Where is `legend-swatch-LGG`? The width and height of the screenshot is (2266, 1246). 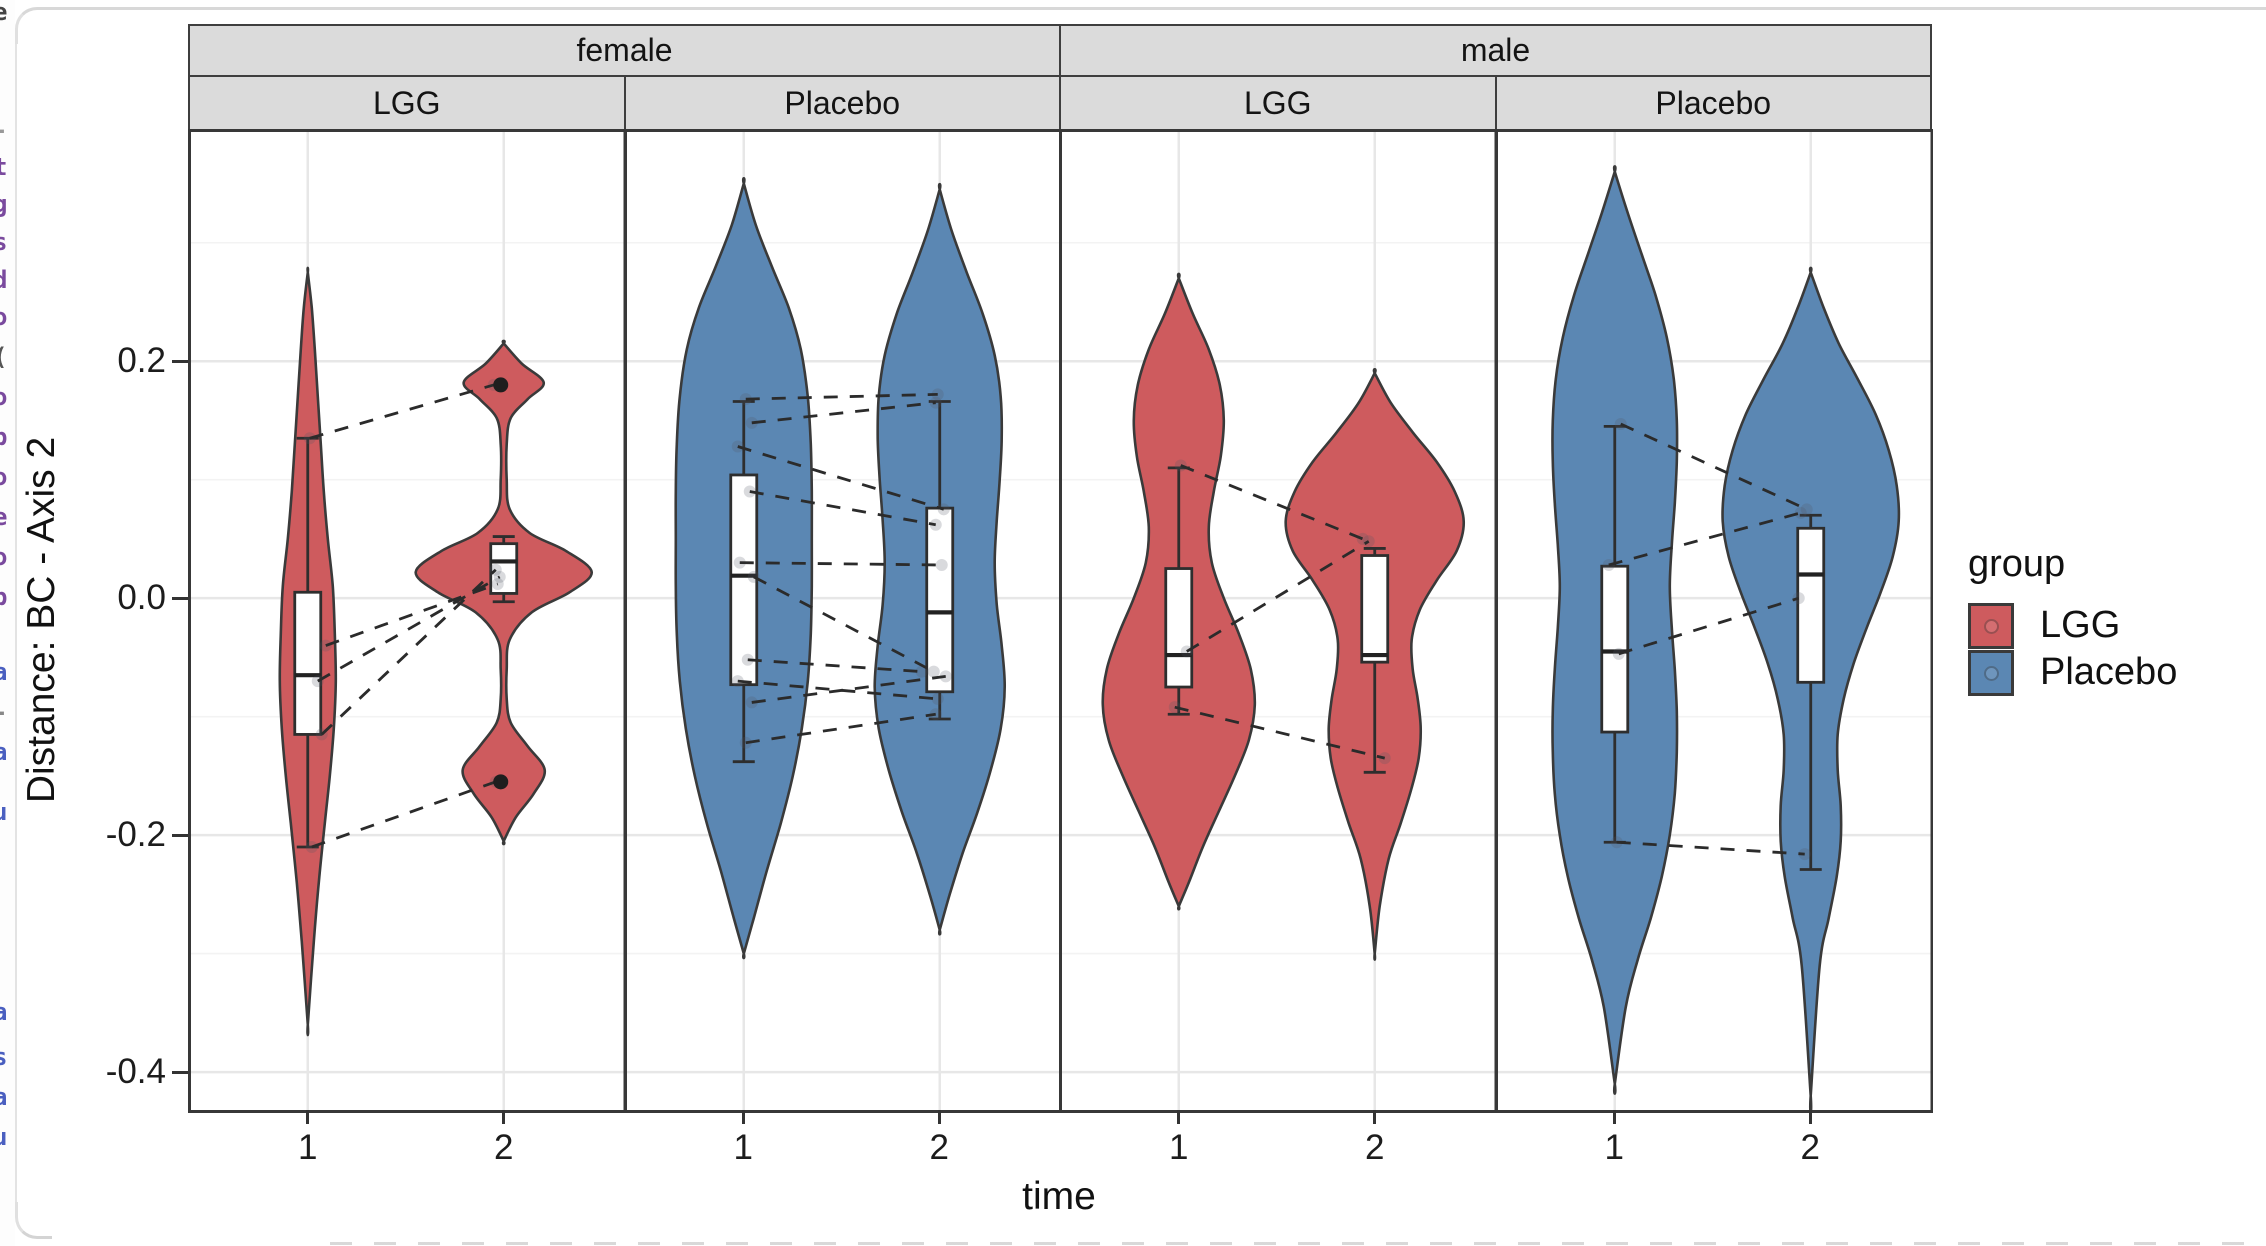
legend-swatch-LGG is located at coordinates (1991, 625).